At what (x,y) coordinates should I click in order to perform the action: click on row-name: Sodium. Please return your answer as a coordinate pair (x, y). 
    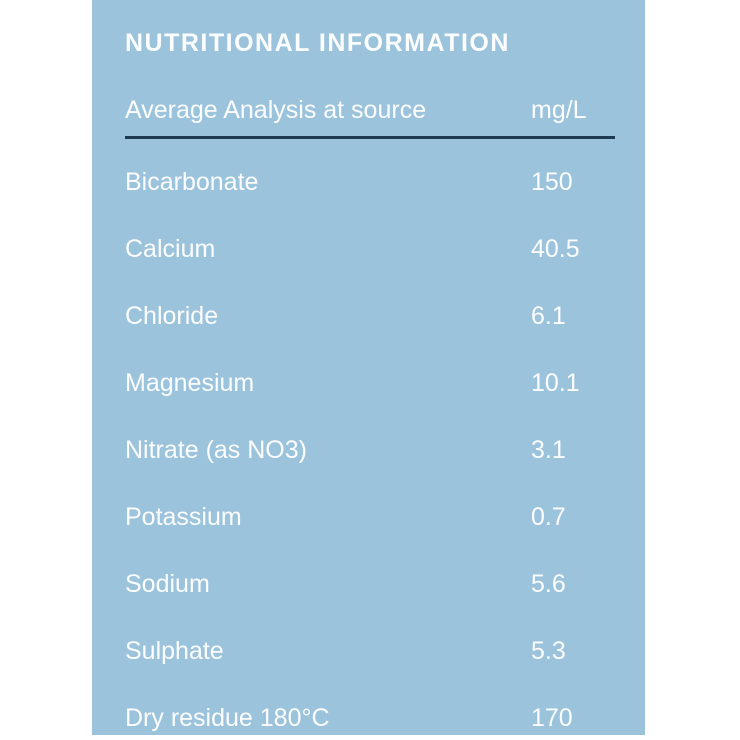
    Looking at the image, I should click on (167, 583).